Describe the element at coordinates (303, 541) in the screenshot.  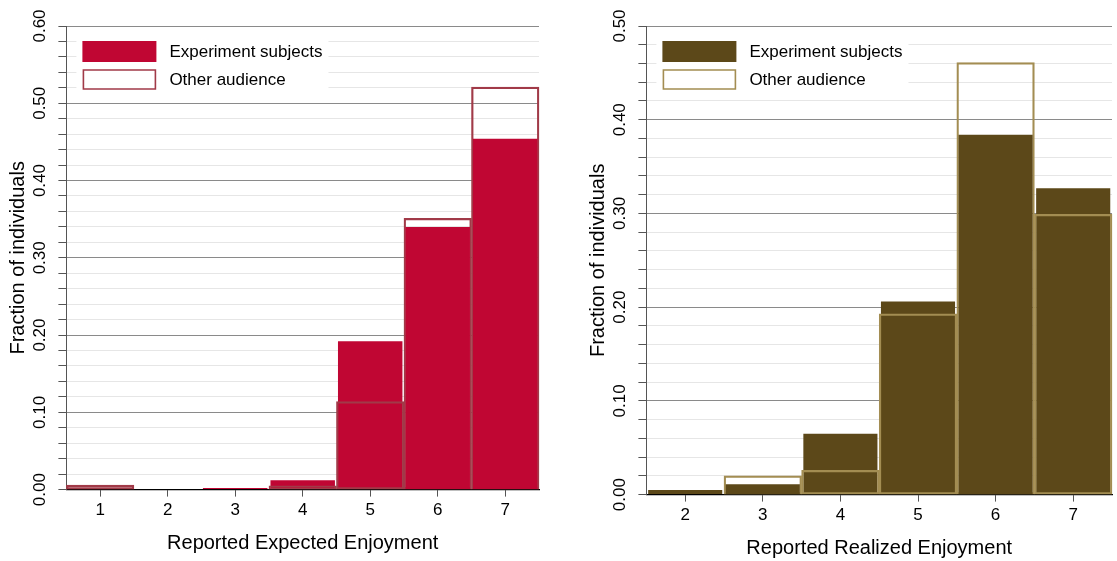
I see `x-axis-title: Reported Expected Enjoyment` at that location.